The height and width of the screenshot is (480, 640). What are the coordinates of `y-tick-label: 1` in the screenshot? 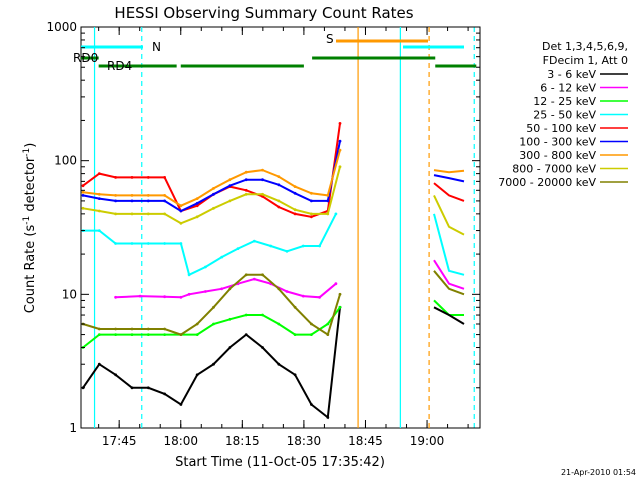 It's located at (73, 428).